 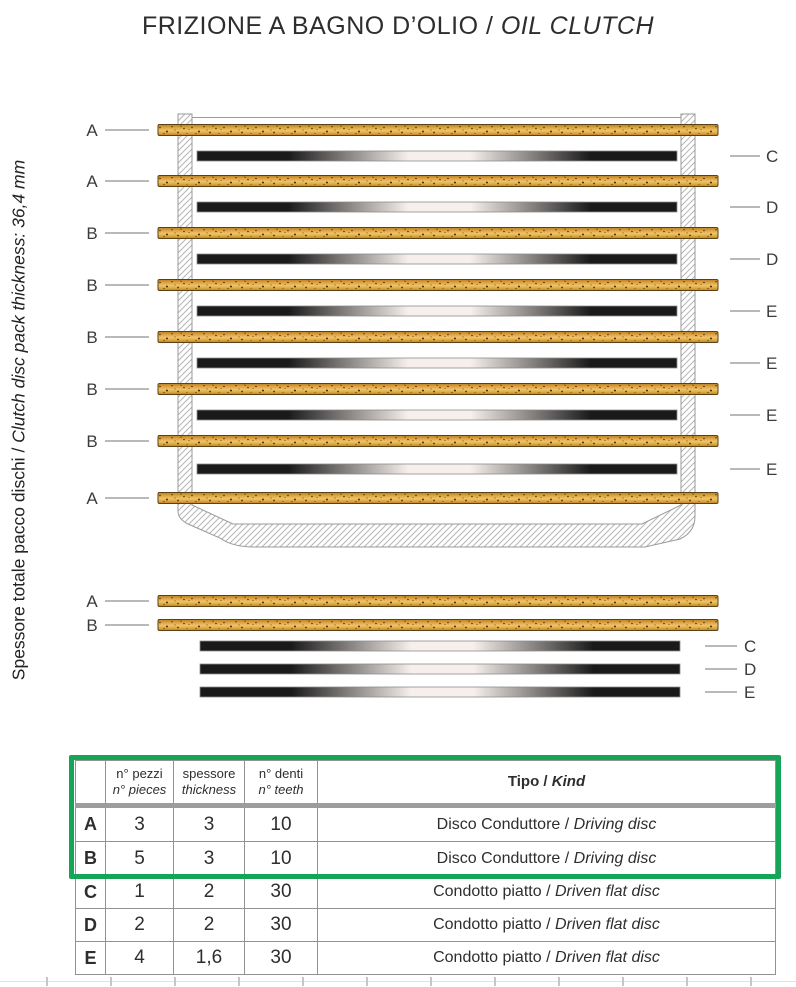 I want to click on row-thickness: 1,6, so click(x=209, y=958).